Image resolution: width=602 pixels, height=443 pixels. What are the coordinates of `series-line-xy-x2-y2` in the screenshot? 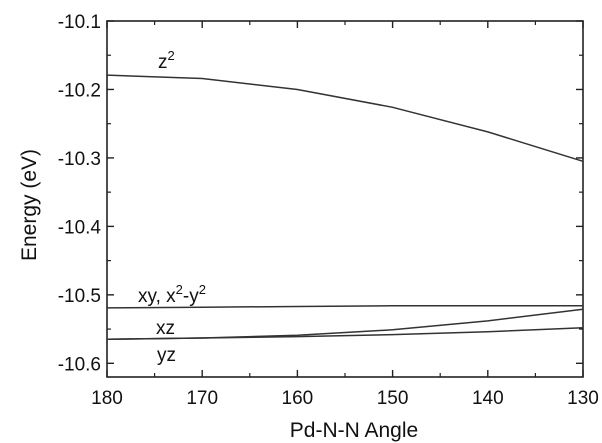 It's located at (344, 307).